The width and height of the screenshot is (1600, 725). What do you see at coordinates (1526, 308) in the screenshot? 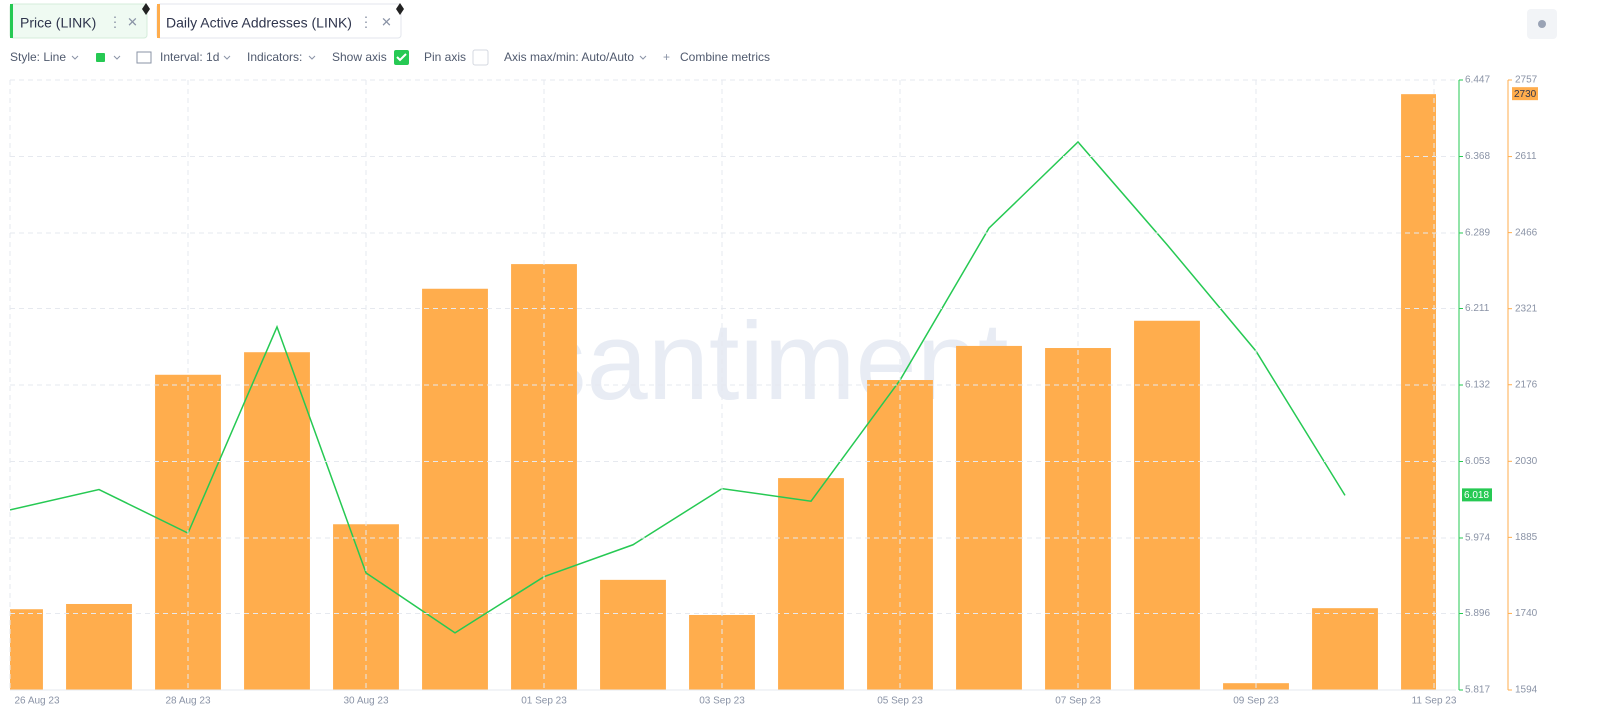
I see `y2-tick-label: 2321` at bounding box center [1526, 308].